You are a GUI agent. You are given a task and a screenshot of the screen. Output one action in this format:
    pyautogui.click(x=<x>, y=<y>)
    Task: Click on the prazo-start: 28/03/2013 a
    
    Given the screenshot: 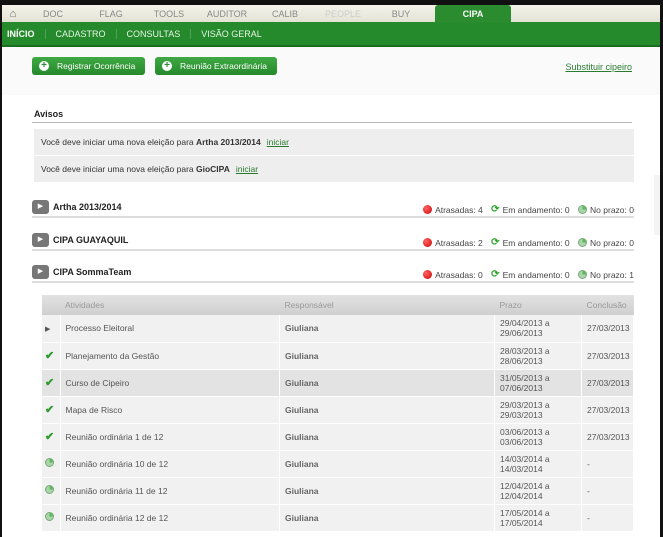 What is the action you would take?
    pyautogui.click(x=525, y=350)
    